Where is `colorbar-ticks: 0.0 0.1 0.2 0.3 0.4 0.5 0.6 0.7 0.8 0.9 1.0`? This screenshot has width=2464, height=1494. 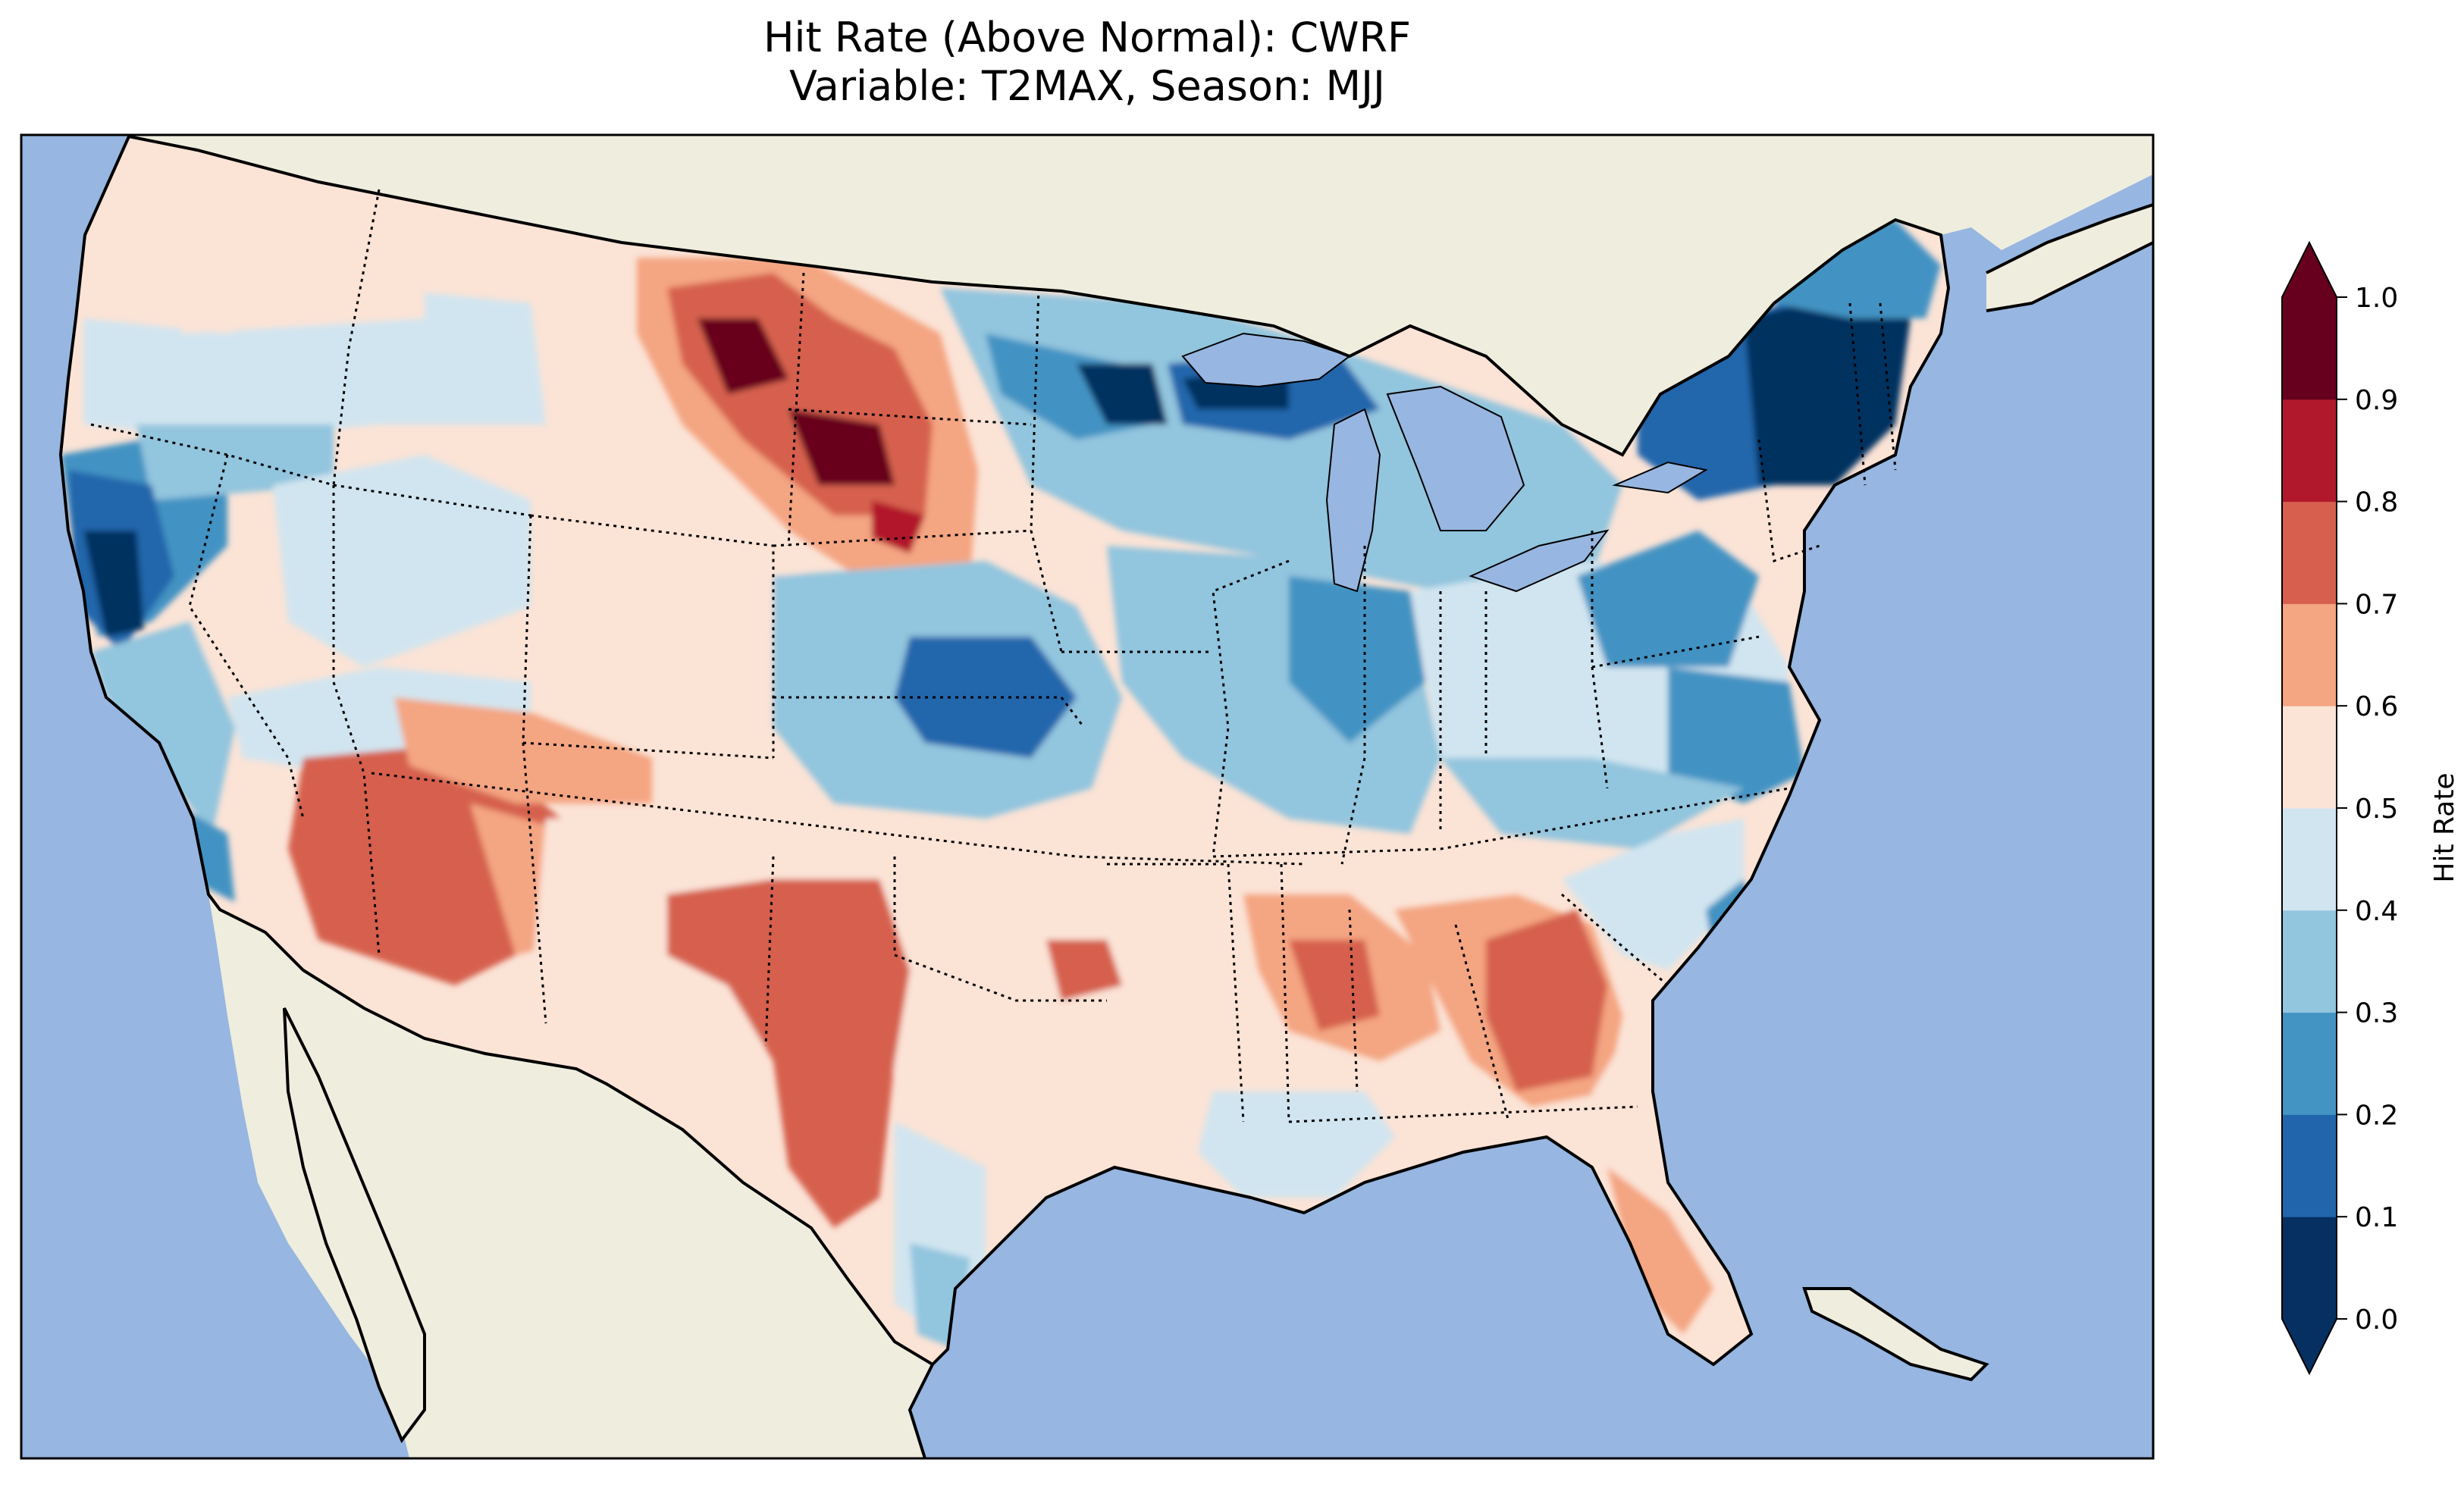
colorbar-ticks: 0.0 0.1 0.2 0.3 0.4 0.5 0.6 0.7 0.8 0.9 1.0 is located at coordinates (2367, 809).